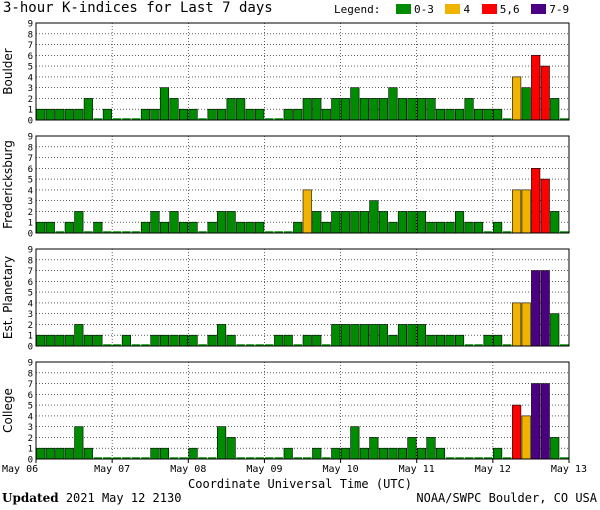 The width and height of the screenshot is (600, 510). What do you see at coordinates (30, 89) in the screenshot?
I see `y-tick-label: 3` at bounding box center [30, 89].